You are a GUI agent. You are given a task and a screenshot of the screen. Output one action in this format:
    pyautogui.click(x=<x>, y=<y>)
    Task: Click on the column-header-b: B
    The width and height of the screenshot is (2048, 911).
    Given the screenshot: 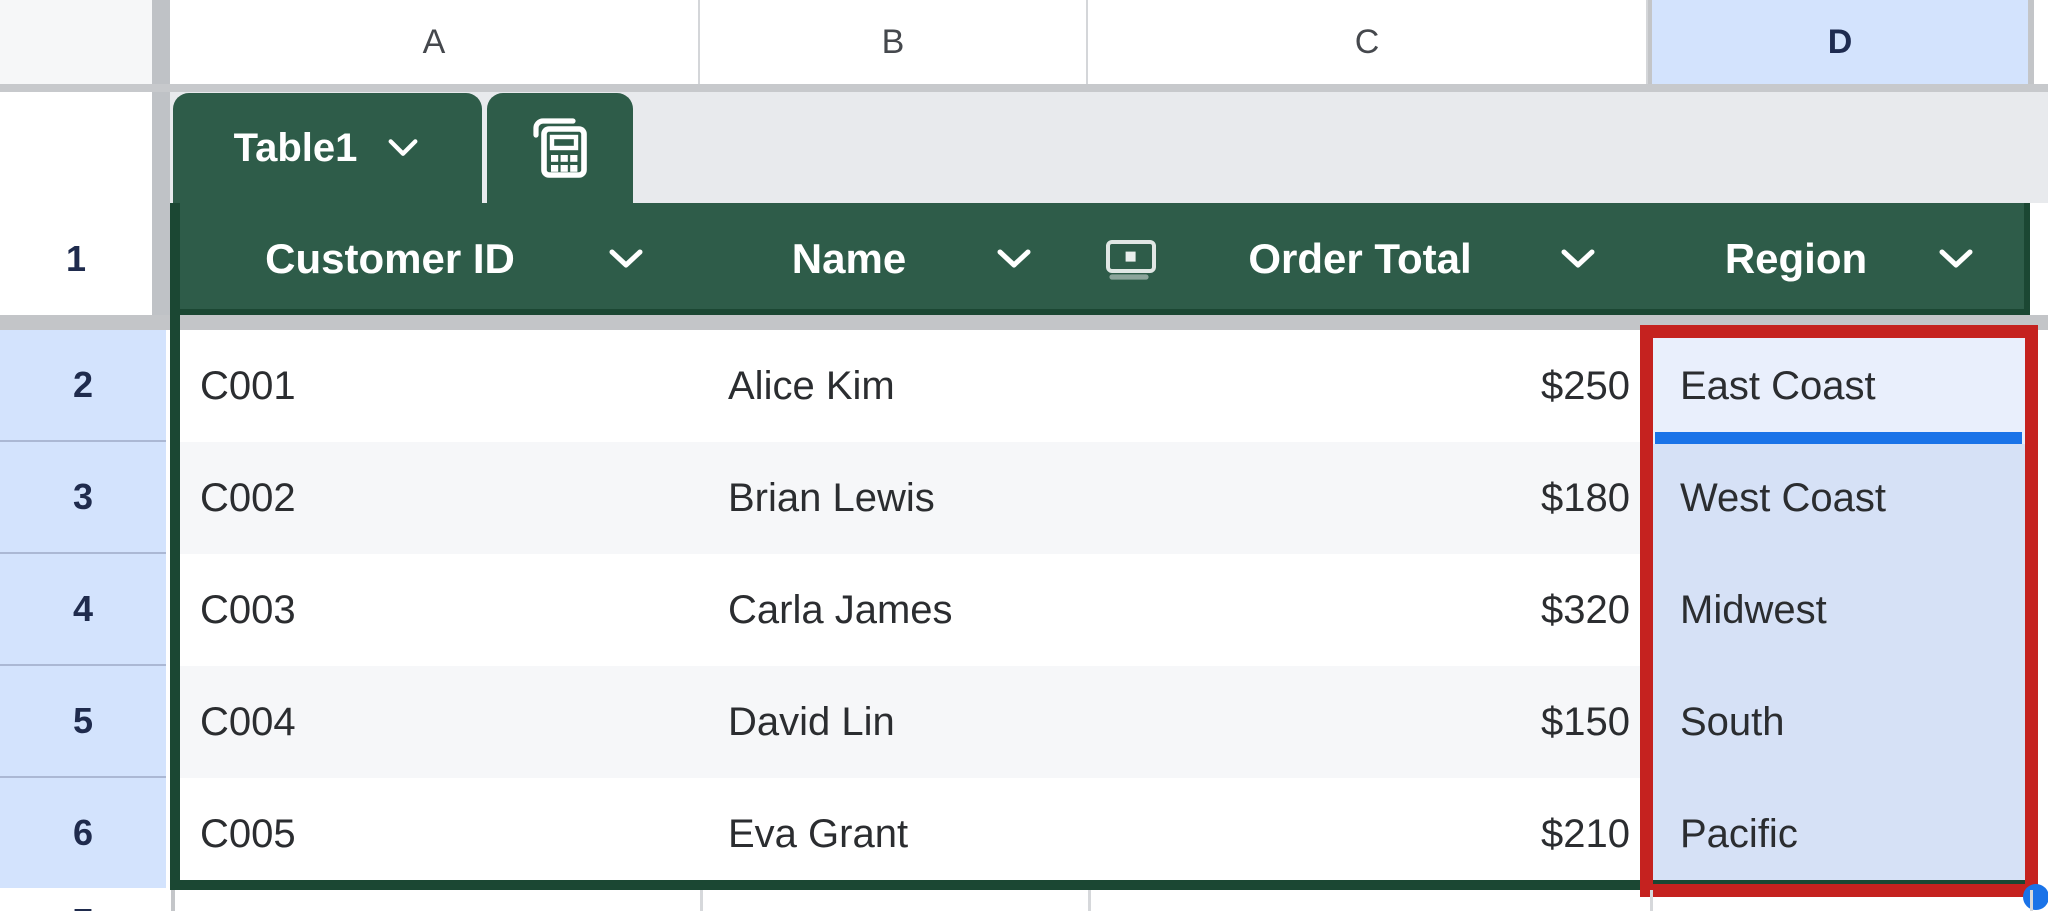 What is the action you would take?
    pyautogui.click(x=894, y=42)
    